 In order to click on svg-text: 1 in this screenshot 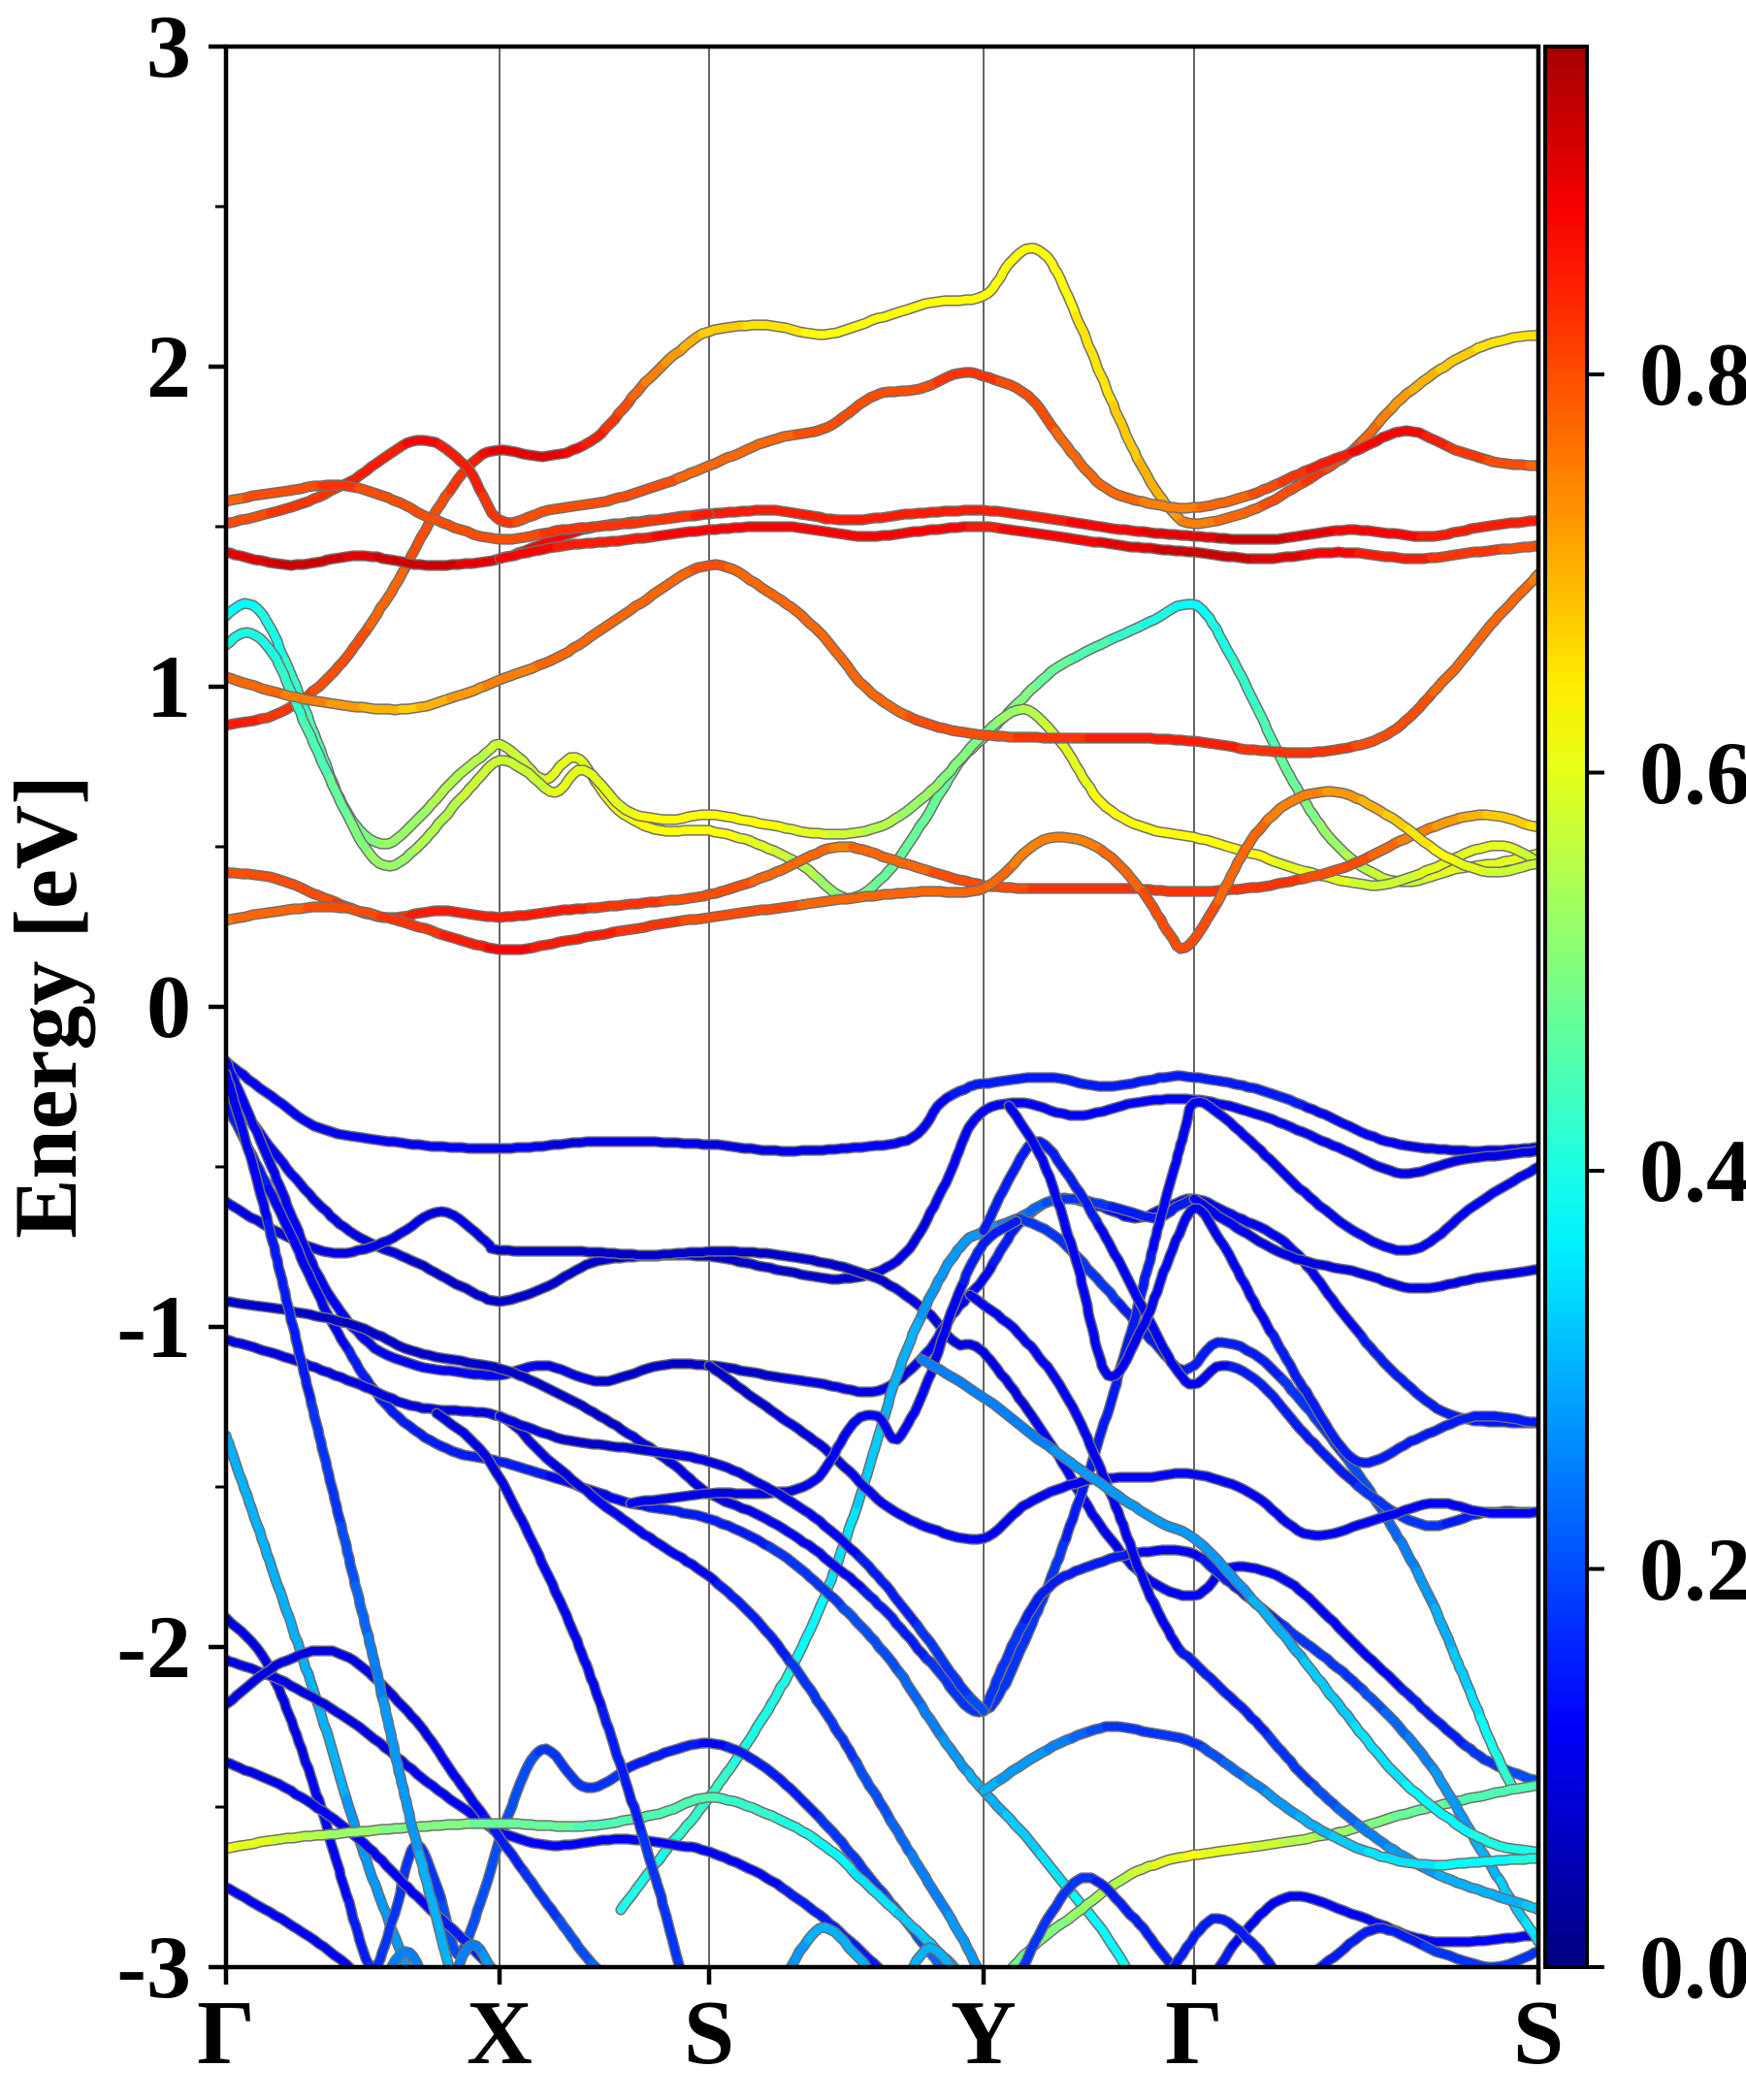, I will do `click(168, 686)`.